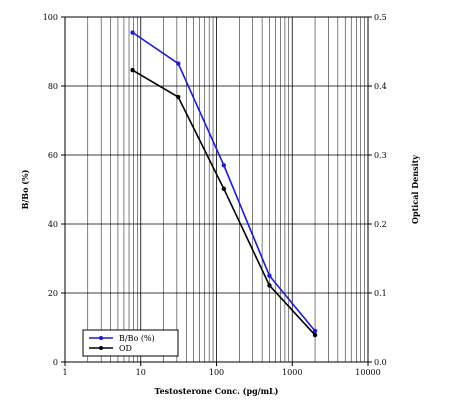 The image size is (450, 408). What do you see at coordinates (380, 362) in the screenshot?
I see `y2-tick-label: 0.0` at bounding box center [380, 362].